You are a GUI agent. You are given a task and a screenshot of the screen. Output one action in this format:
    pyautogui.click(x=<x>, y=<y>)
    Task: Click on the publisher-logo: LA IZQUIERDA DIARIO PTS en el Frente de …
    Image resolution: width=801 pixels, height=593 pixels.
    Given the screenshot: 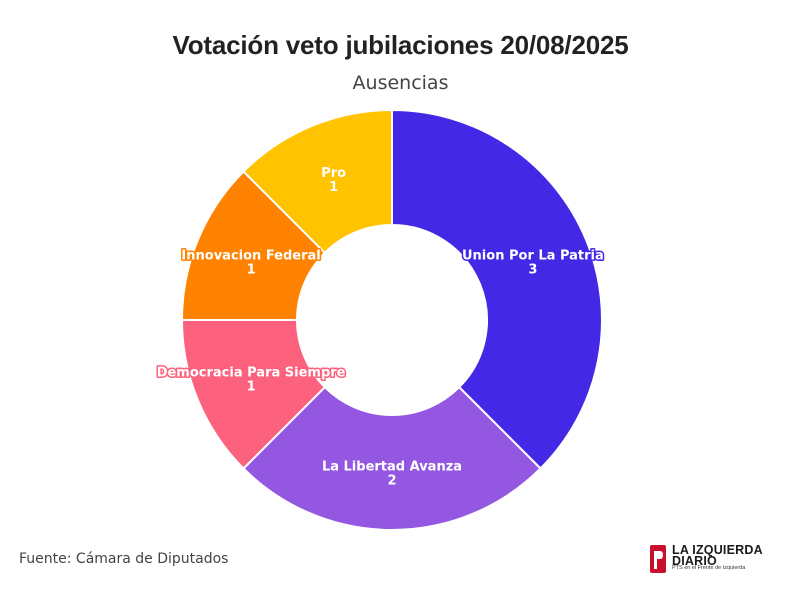 What is the action you would take?
    pyautogui.click(x=715, y=561)
    